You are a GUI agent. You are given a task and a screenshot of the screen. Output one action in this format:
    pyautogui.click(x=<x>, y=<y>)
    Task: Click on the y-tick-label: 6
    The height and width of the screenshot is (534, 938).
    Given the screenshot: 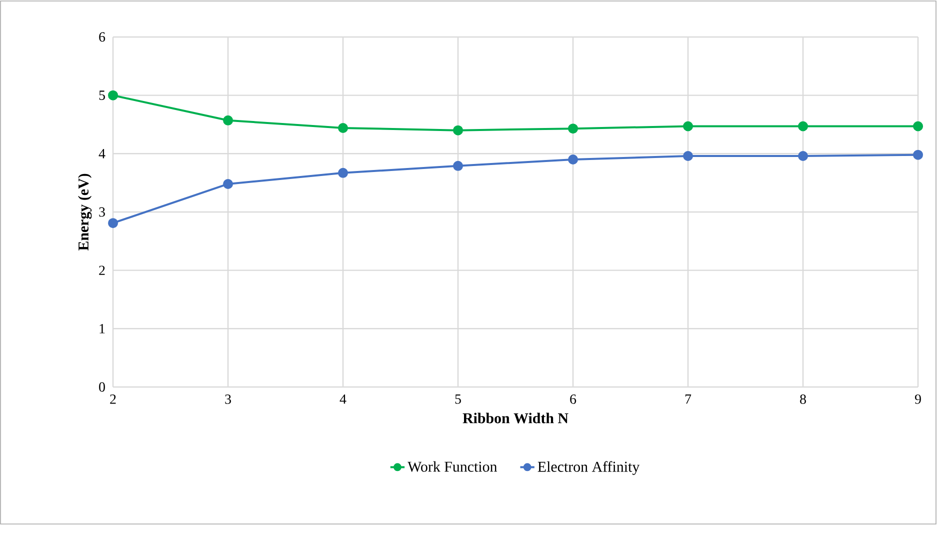 What is the action you would take?
    pyautogui.click(x=102, y=37)
    